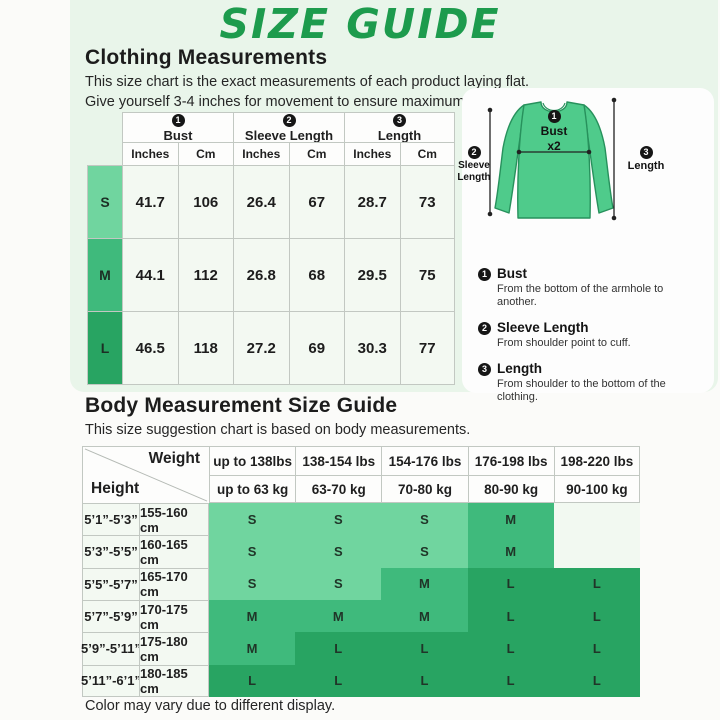 The image size is (720, 720). Describe the element at coordinates (252, 460) in the screenshot. I see `weight-lbs-header: up to 138lbs` at that location.